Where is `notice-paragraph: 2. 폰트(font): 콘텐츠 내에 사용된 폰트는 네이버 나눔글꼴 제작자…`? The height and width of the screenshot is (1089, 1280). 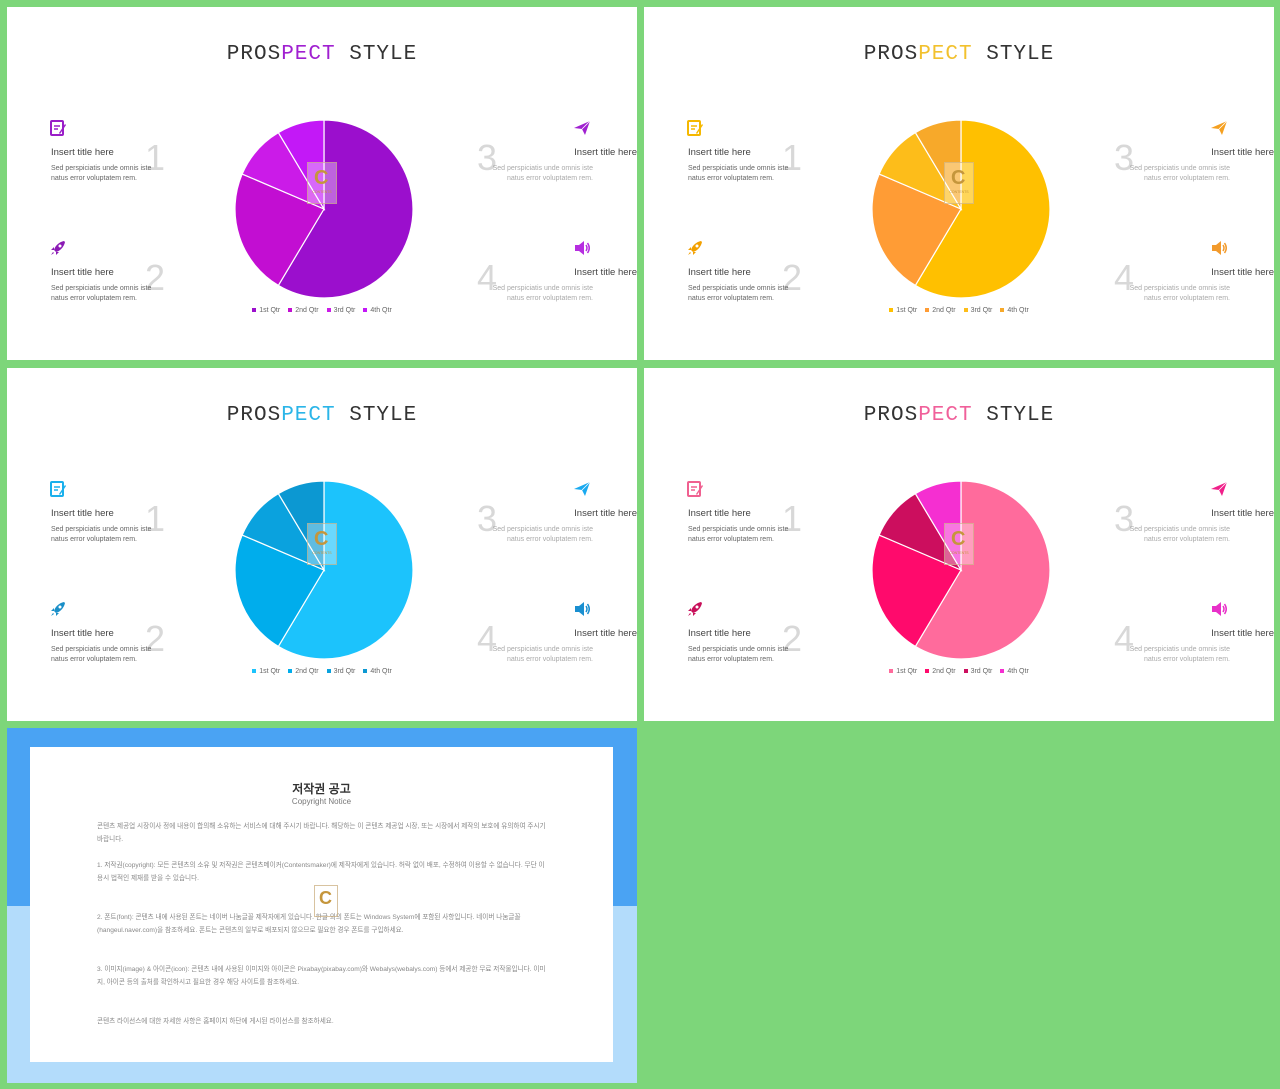
notice-paragraph: 2. 폰트(font): 콘텐츠 내에 사용된 폰트는 네이버 나눔글꼴 제작자… is located at coordinates (309, 924).